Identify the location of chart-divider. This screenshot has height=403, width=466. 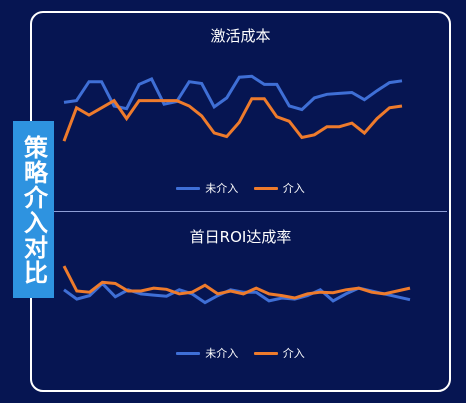
(242, 211).